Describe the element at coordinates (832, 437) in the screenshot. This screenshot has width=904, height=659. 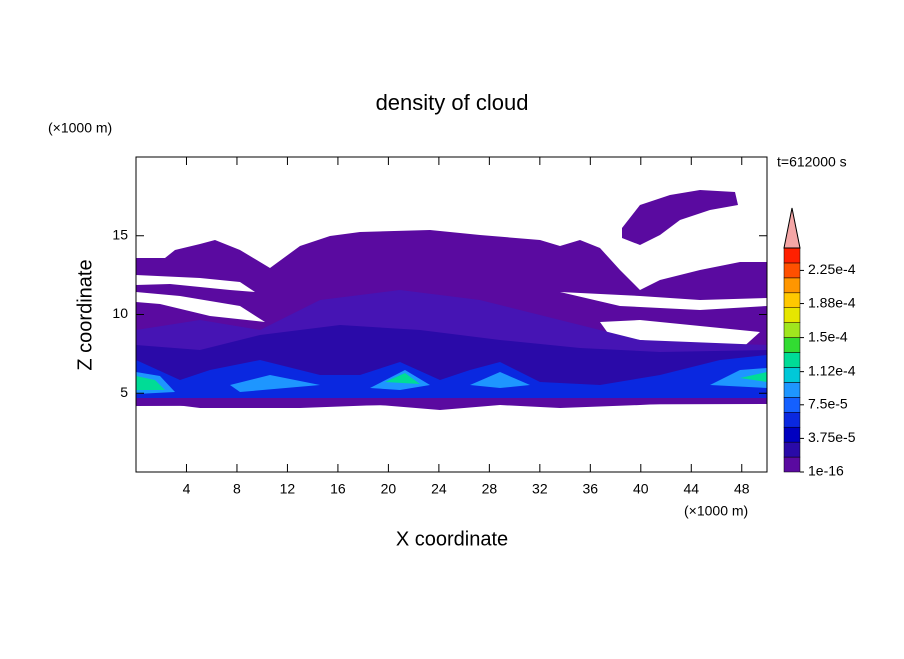
I see `colorbar-tick-label: 3.75e-5` at that location.